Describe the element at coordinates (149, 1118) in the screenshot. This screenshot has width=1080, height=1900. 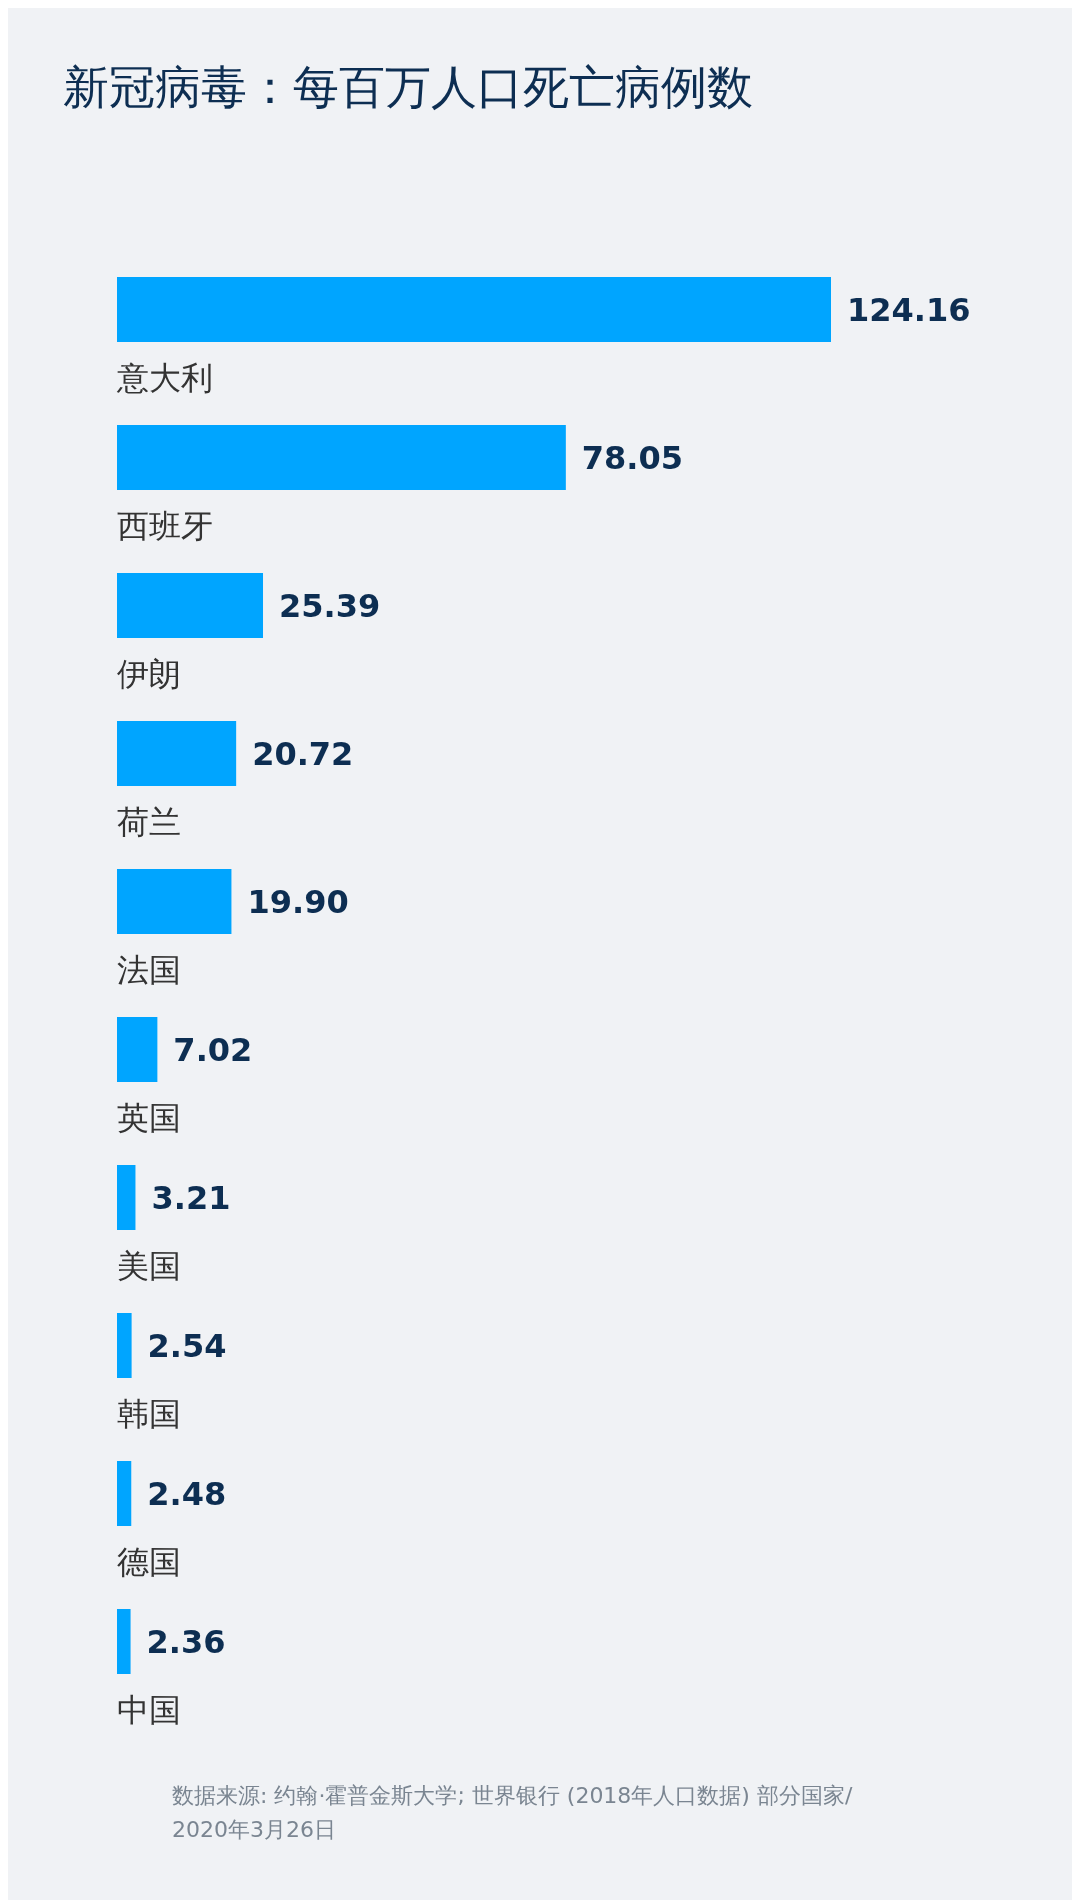
I see `y-tick-label: 英国` at that location.